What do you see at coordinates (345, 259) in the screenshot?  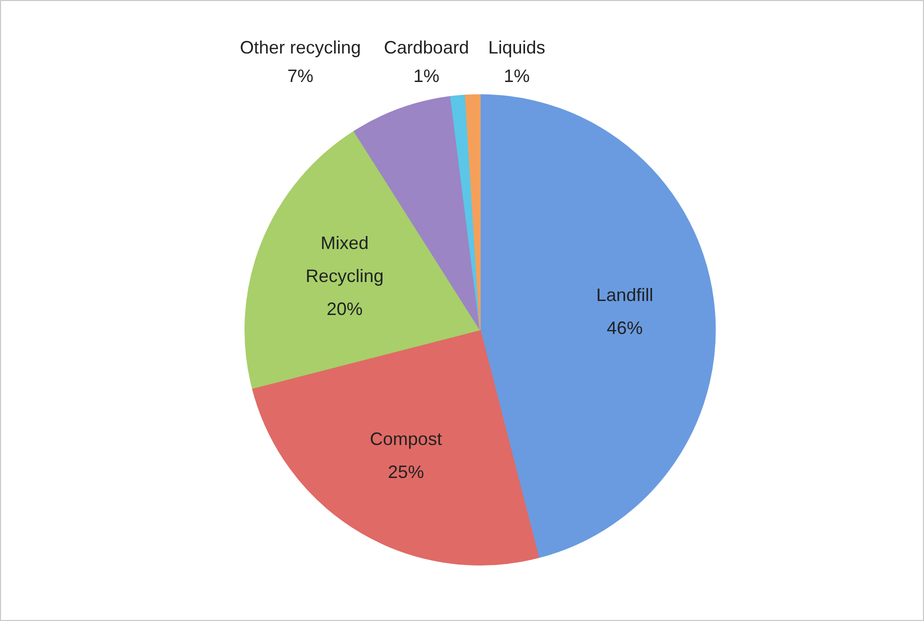 I see `slice-label: Mixed Recycling` at bounding box center [345, 259].